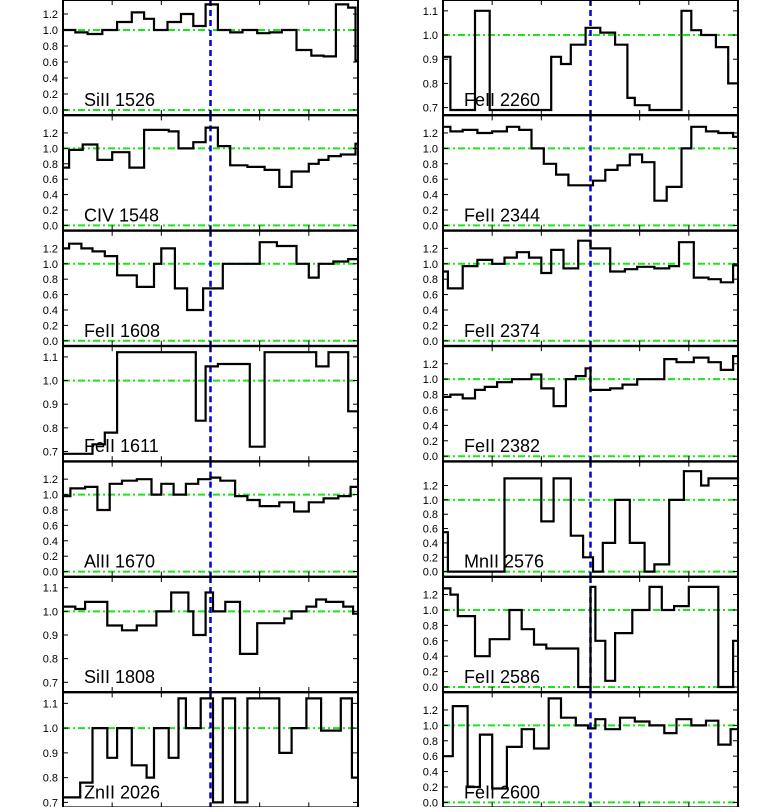 The width and height of the screenshot is (761, 812). Describe the element at coordinates (119, 100) in the screenshot. I see `transition-label: SiII 1526` at that location.